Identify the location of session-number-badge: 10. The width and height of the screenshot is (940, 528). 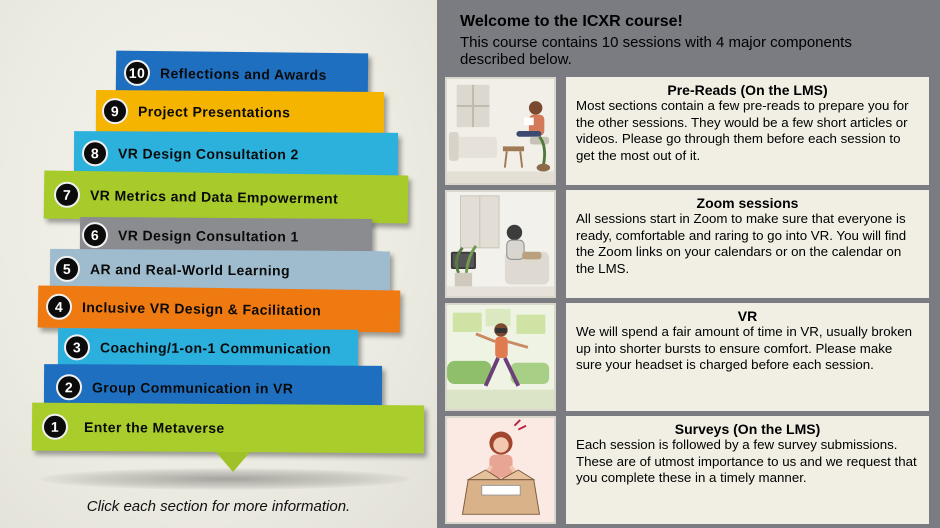
(137, 73).